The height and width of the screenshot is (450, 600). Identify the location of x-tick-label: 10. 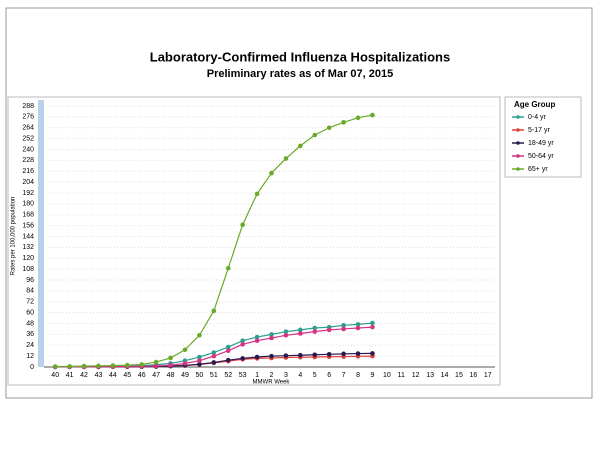
(387, 375).